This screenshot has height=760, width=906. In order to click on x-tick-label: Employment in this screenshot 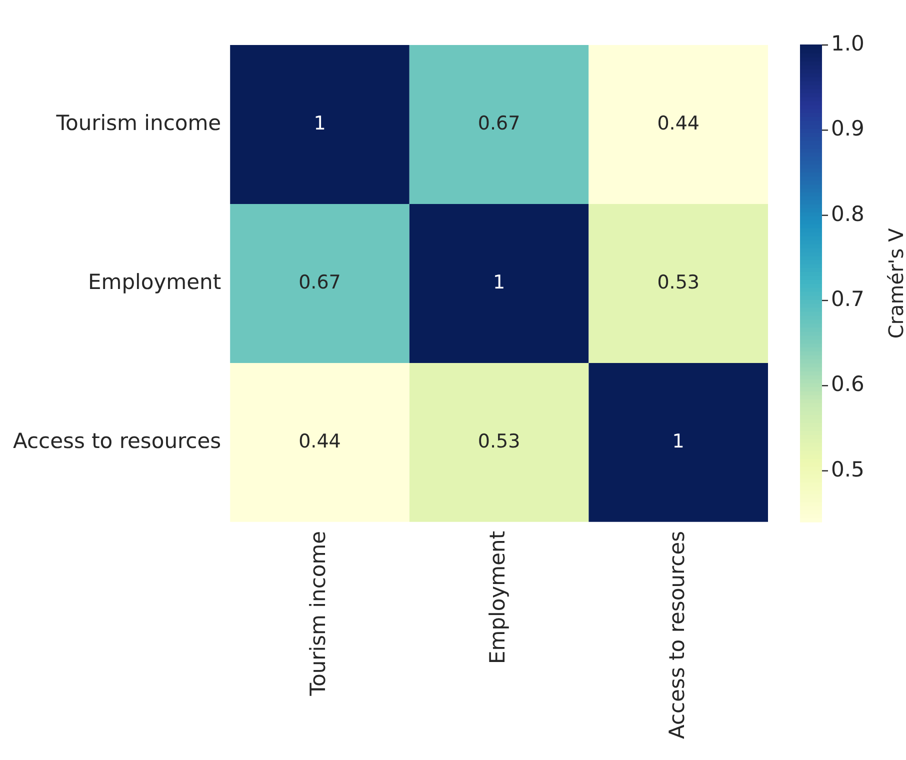, I will do `click(498, 597)`.